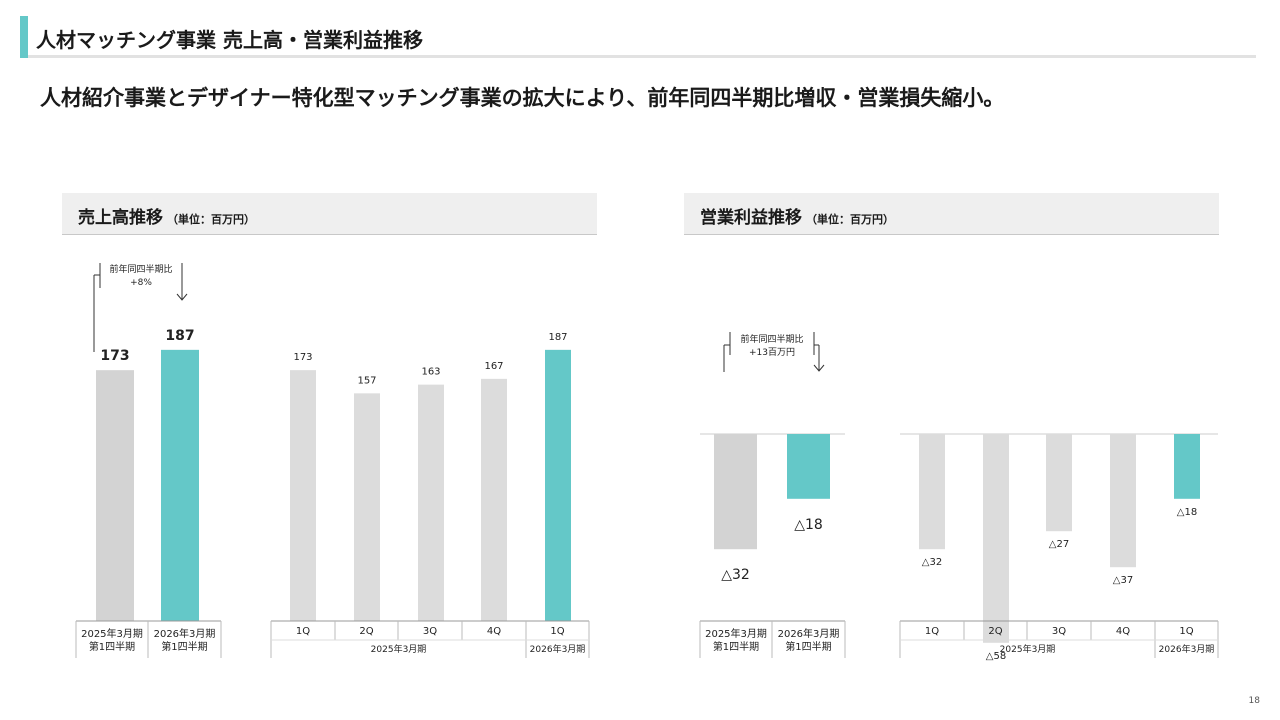  Describe the element at coordinates (736, 633) in the screenshot. I see `profit-yoy-category-label: 2025年3月期` at that location.